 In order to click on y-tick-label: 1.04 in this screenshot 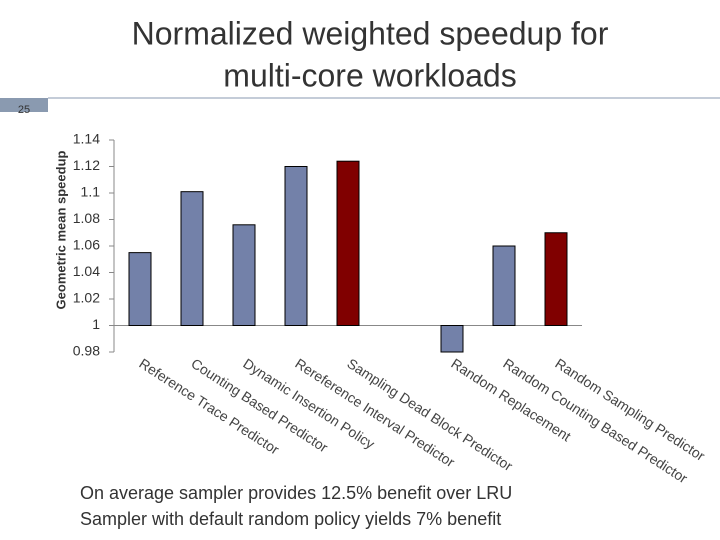, I will do `click(86, 271)`.